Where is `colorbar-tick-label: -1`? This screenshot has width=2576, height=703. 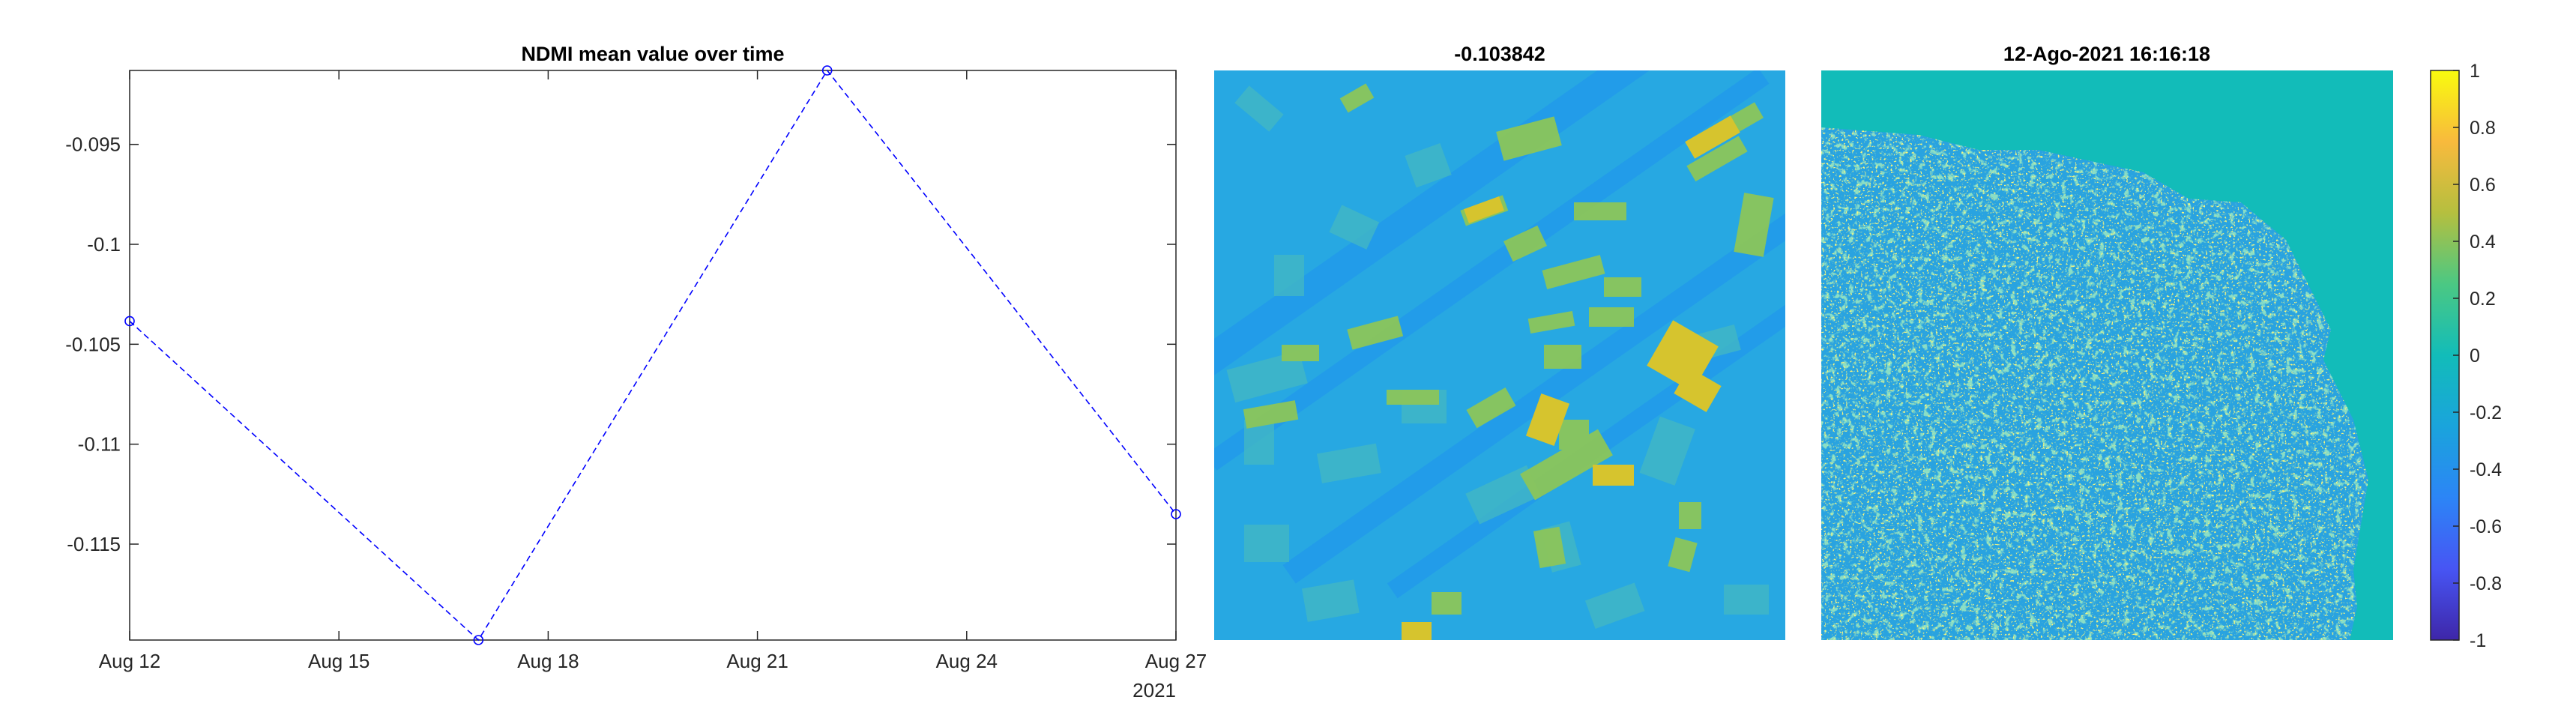 colorbar-tick-label: -1 is located at coordinates (2478, 640).